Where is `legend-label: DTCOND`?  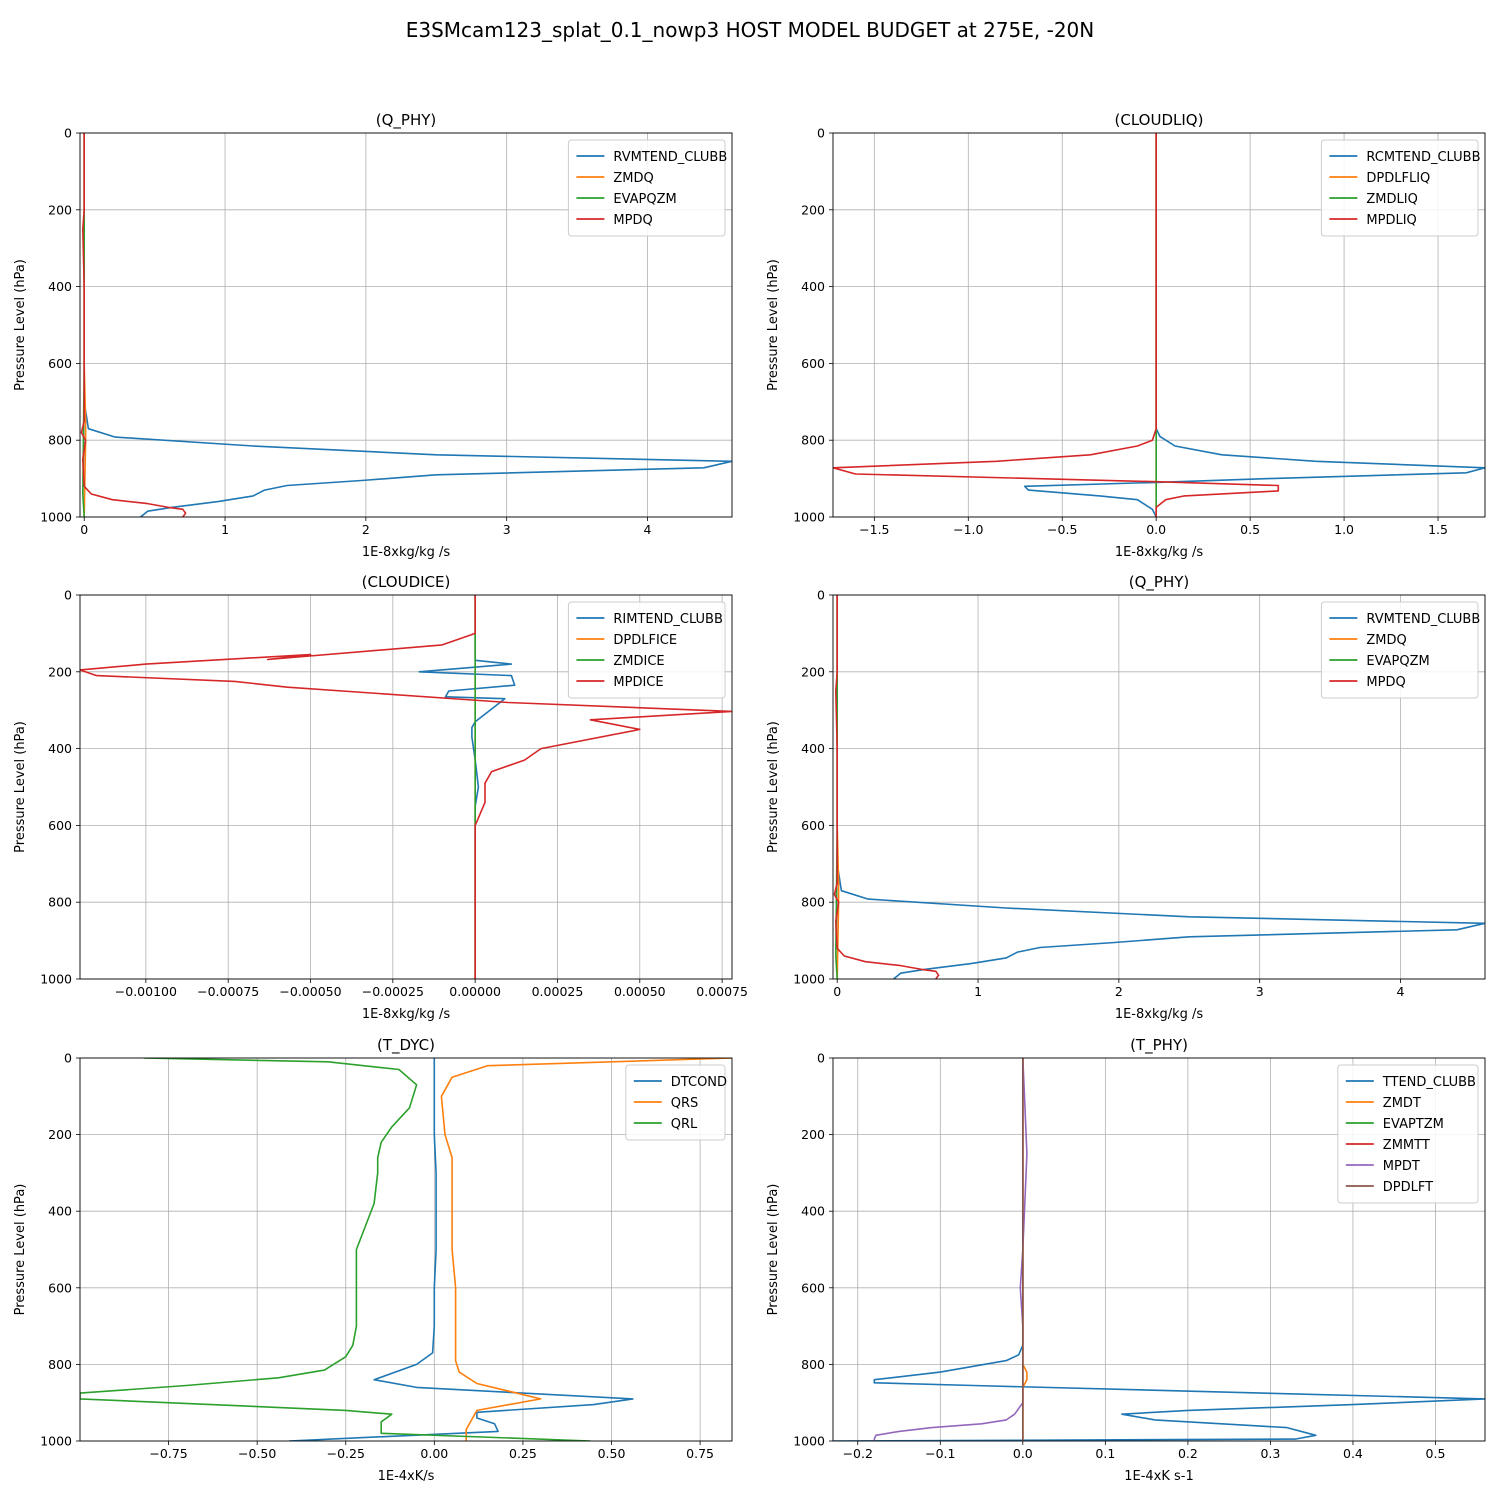
legend-label: DTCOND is located at coordinates (699, 1082).